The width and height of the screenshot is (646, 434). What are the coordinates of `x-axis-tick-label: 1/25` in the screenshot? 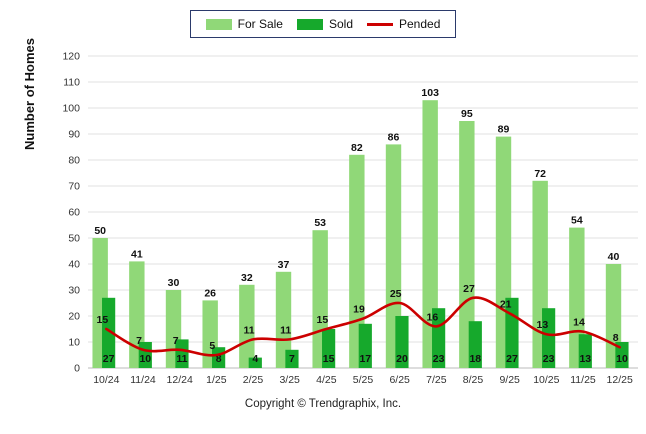 It's located at (216, 380).